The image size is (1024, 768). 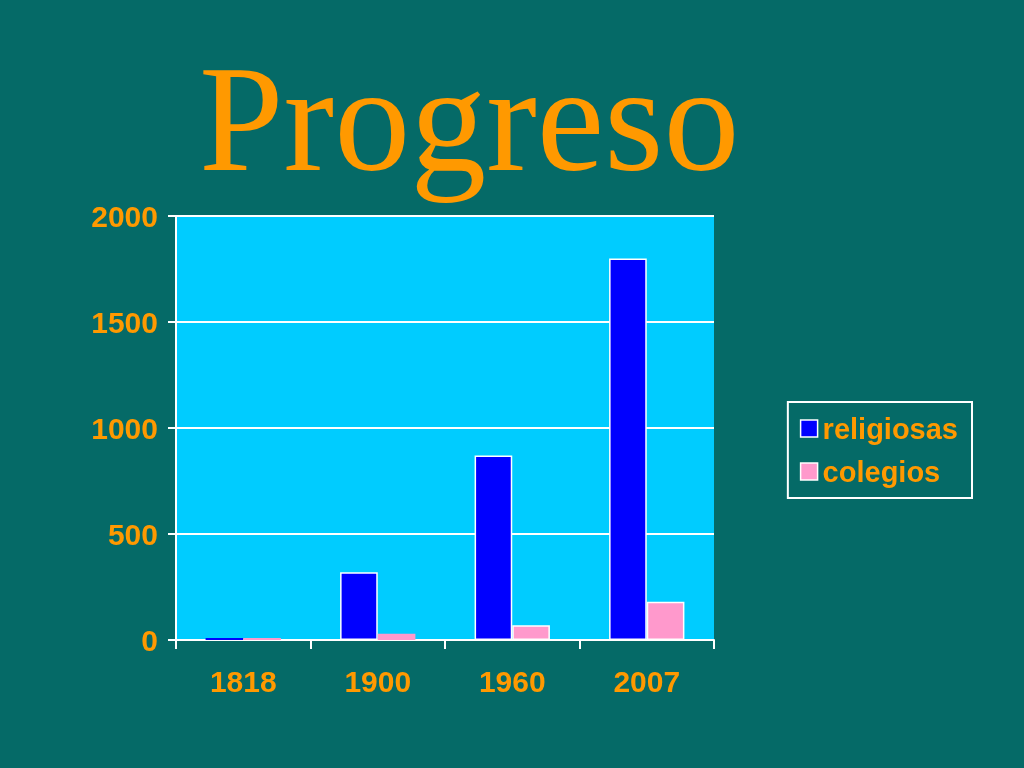 What do you see at coordinates (469, 119) in the screenshot?
I see `chart-title: Progreso` at bounding box center [469, 119].